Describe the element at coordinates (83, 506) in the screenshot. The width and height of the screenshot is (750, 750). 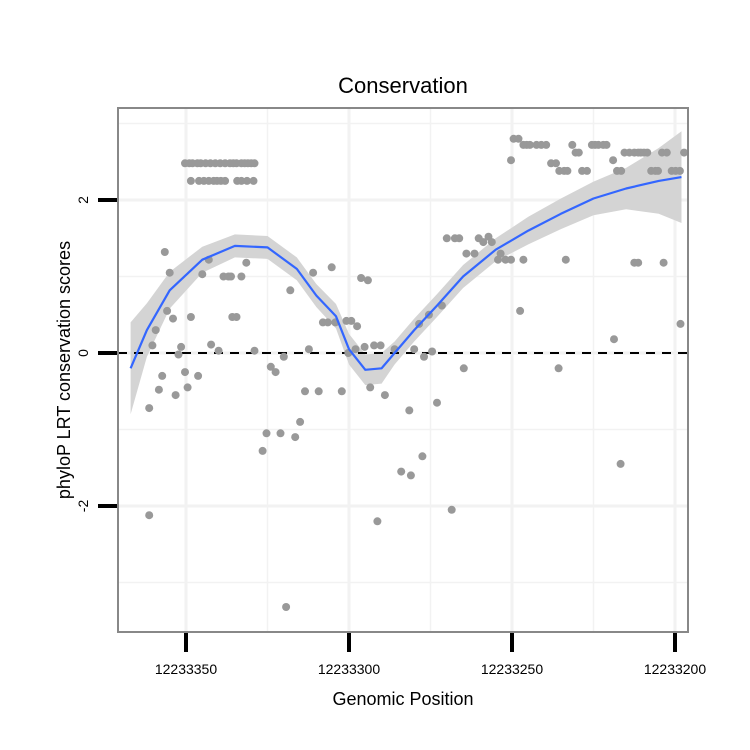
I see `y-tick-label: -2` at that location.